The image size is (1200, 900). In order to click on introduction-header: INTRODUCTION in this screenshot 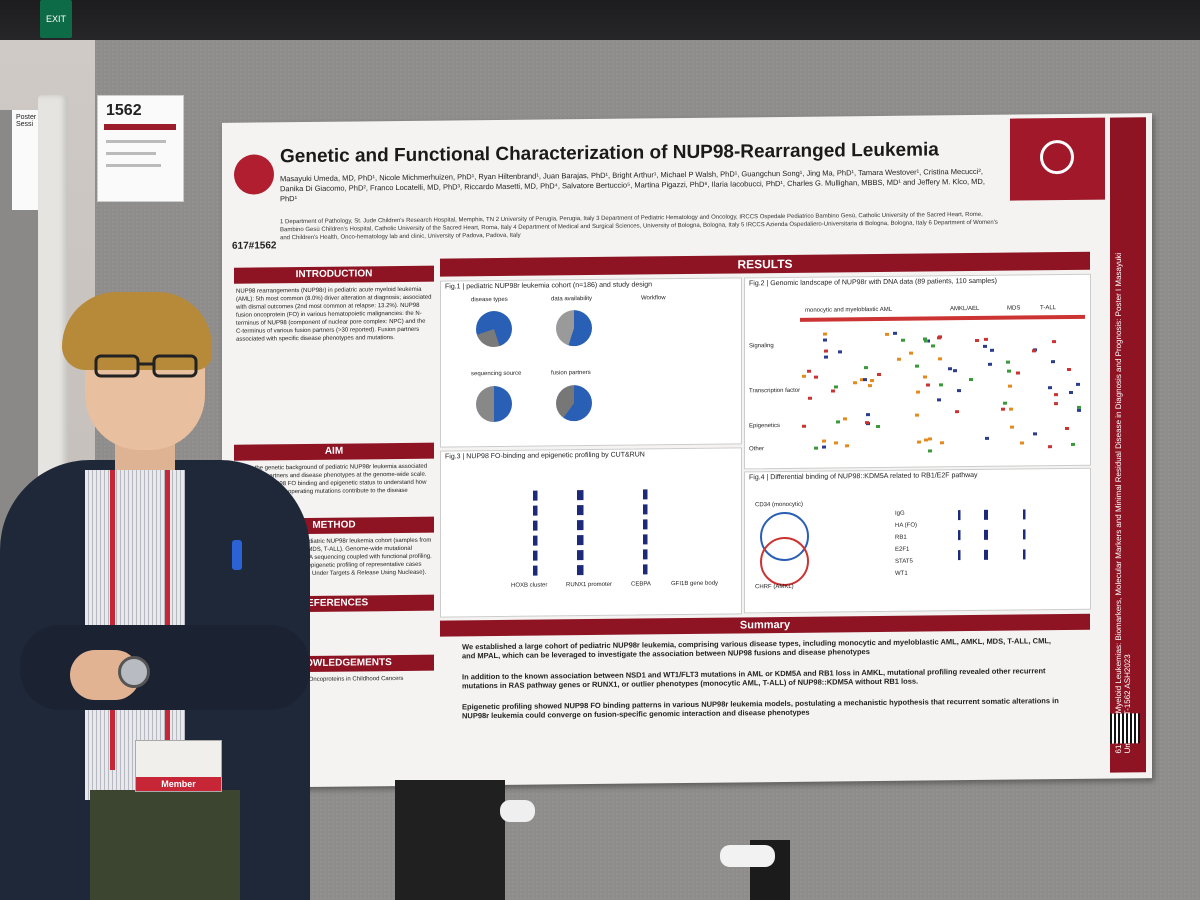, I will do `click(334, 274)`.